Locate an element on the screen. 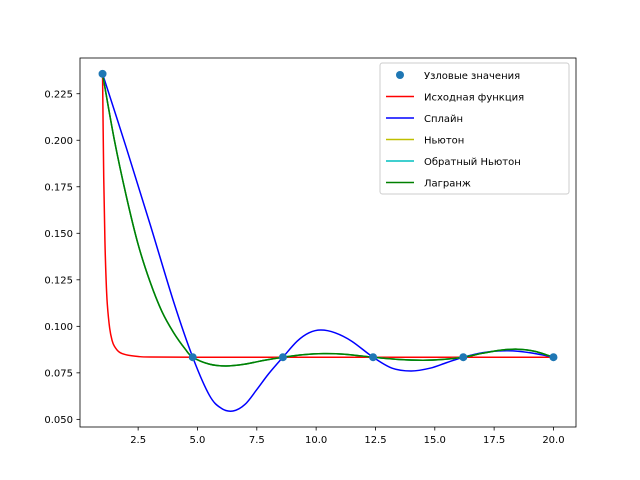 Image resolution: width=640 pixels, height=480 pixels. legend-label: Обратный Ньютон is located at coordinates (472, 162).